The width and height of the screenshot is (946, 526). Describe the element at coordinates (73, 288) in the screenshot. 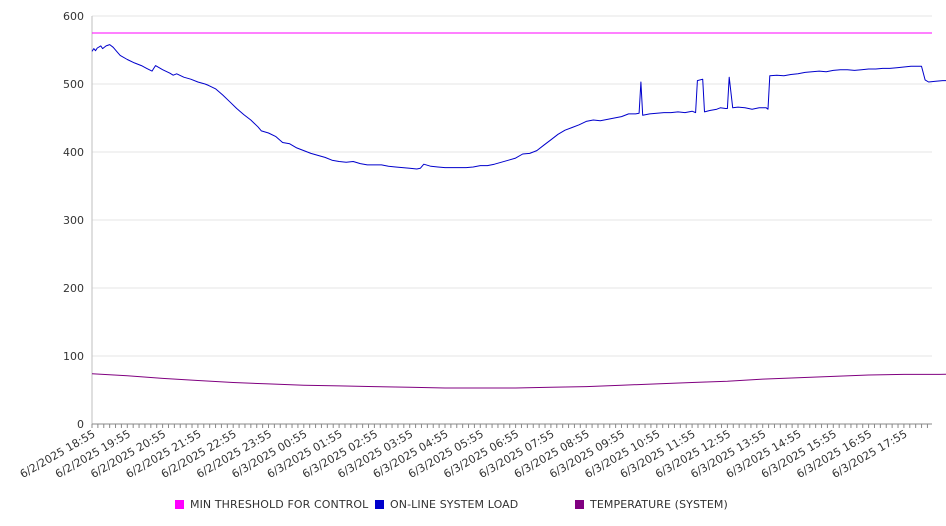

I see `y-tick-label: 200` at that location.